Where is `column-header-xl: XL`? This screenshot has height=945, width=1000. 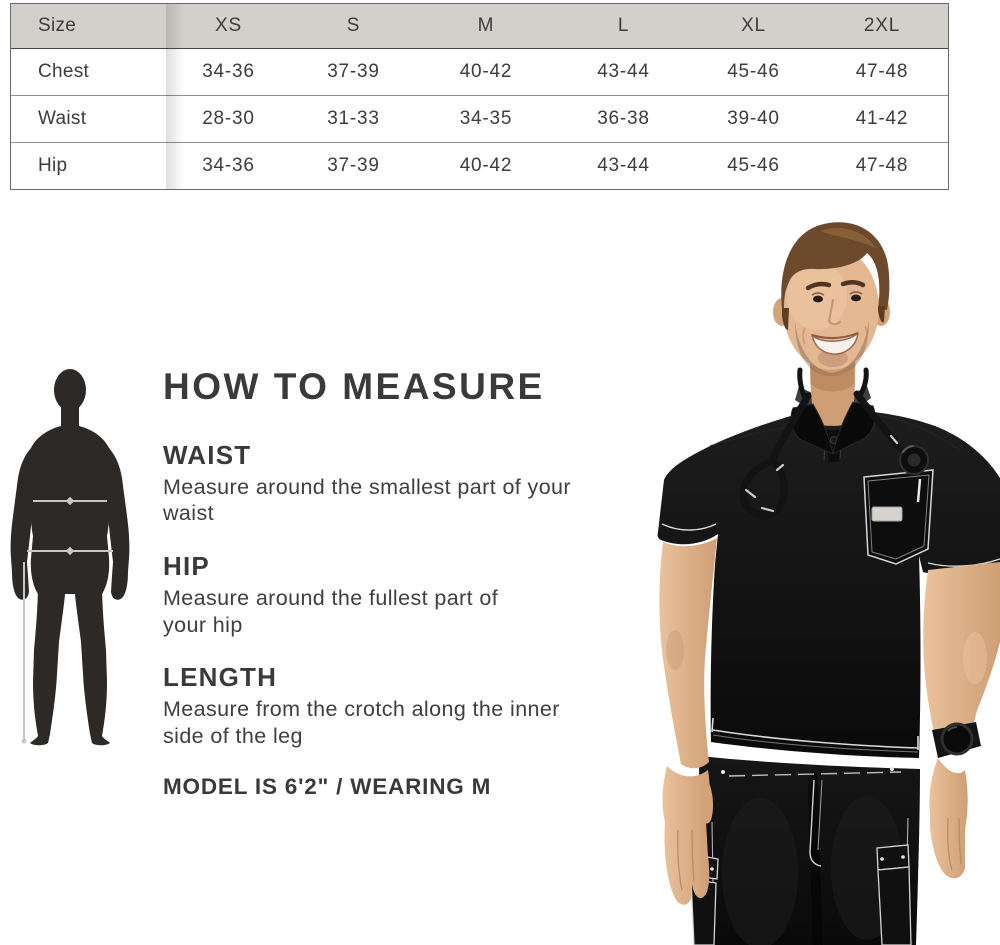 column-header-xl: XL is located at coordinates (753, 25).